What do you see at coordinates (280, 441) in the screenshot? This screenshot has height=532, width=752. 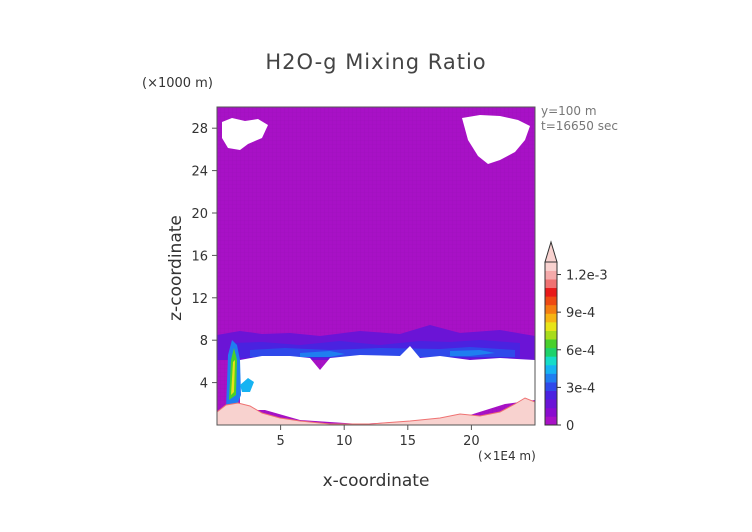 I see `x-tick-label: 5` at bounding box center [280, 441].